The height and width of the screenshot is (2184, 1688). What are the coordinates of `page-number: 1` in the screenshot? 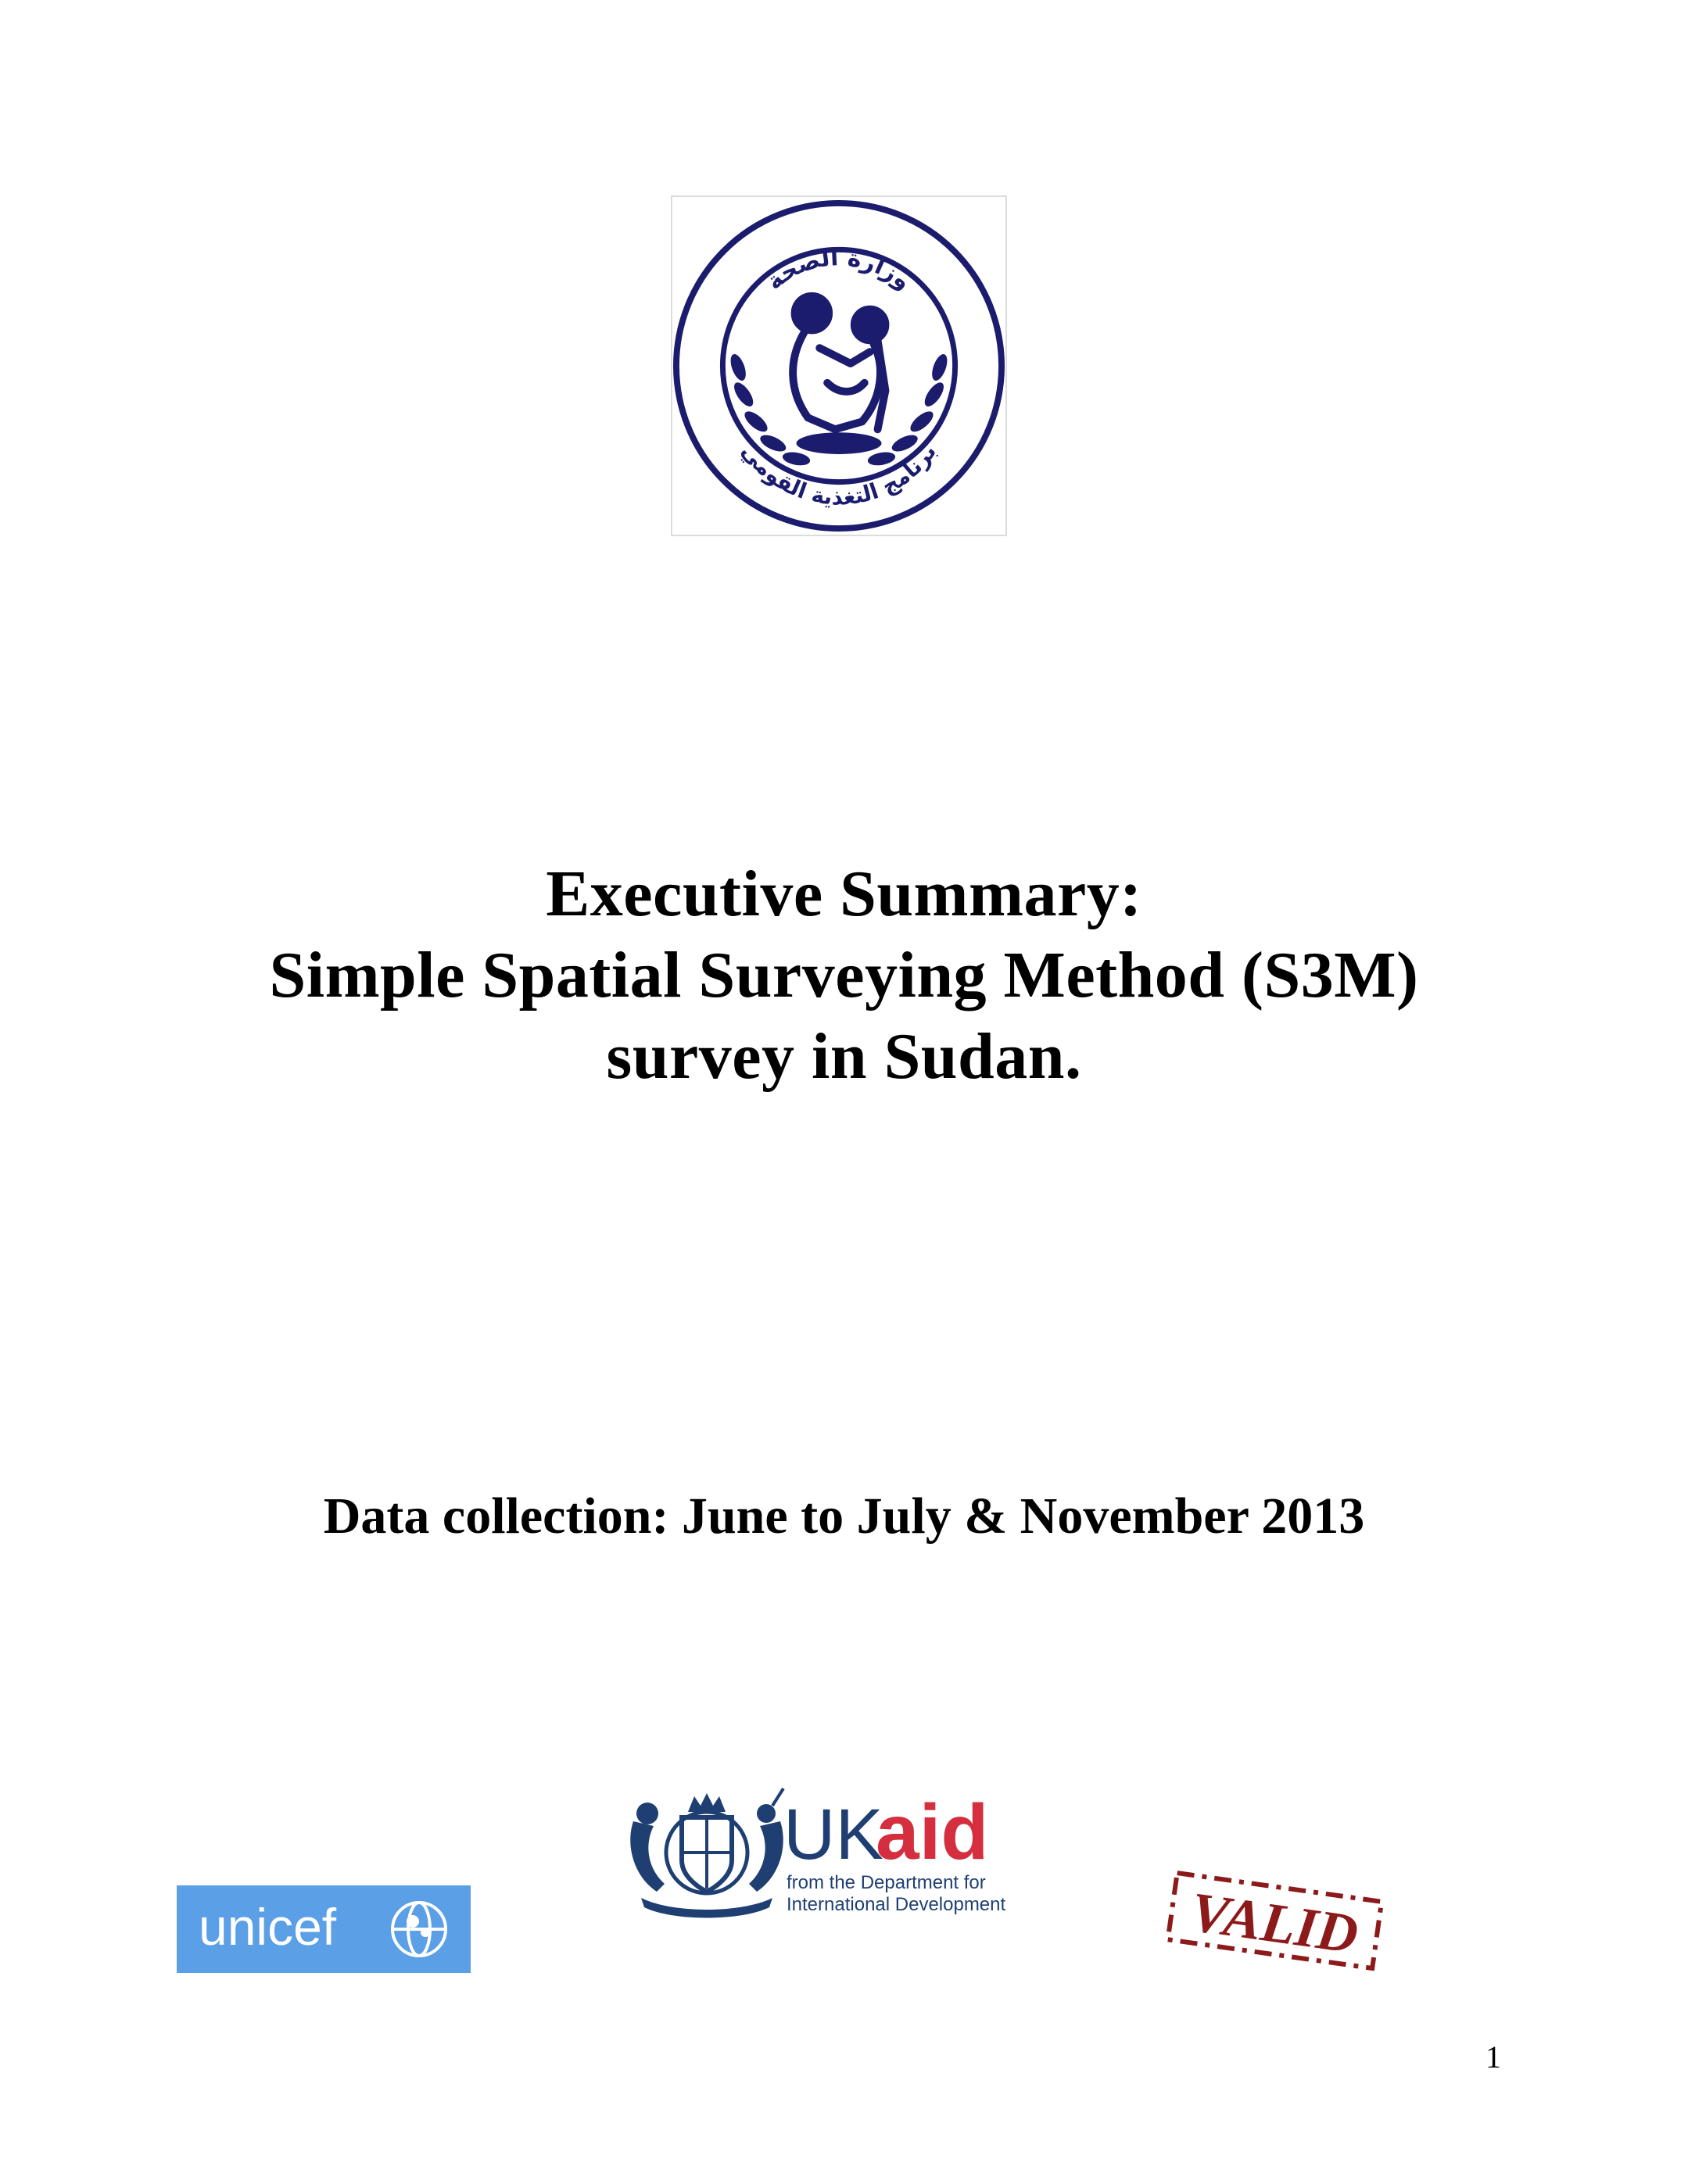 It's located at (1493, 2057).